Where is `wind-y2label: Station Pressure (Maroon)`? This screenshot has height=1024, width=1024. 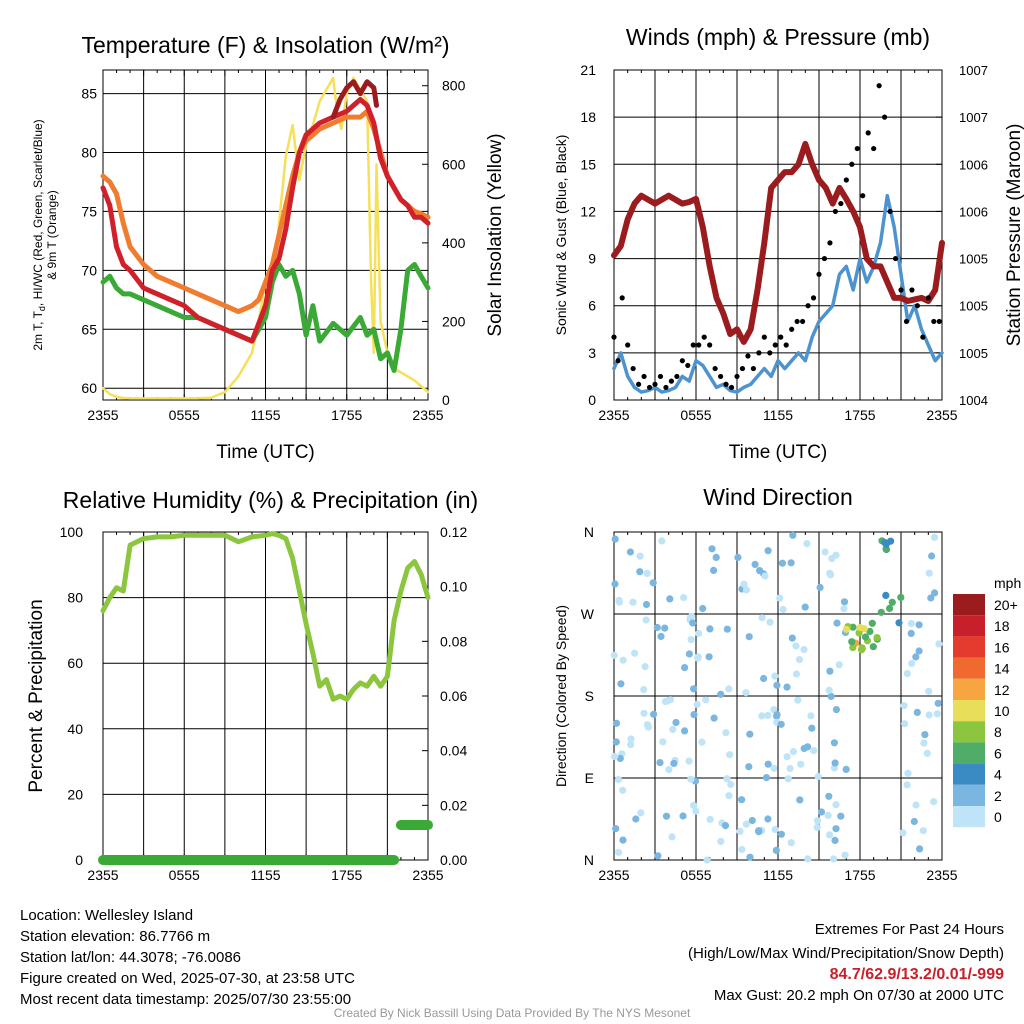
wind-y2label: Station Pressure (Maroon) is located at coordinates (1014, 235).